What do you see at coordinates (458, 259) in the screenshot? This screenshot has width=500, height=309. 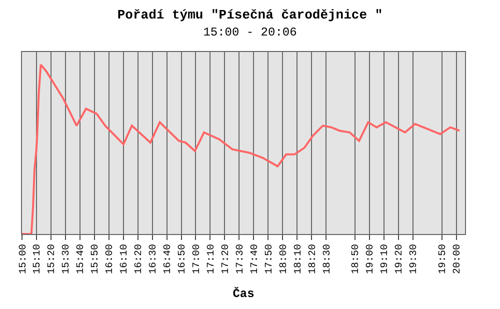 I see `x-tick-label: 20:00` at bounding box center [458, 259].